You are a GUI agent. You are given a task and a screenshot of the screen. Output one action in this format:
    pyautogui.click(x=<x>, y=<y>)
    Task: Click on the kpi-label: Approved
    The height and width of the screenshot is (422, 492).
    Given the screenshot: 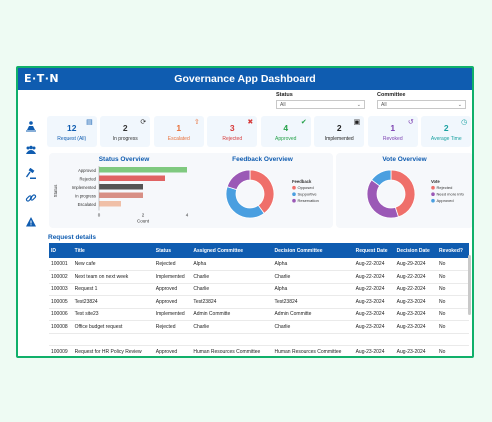 What is the action you would take?
    pyautogui.click(x=286, y=139)
    